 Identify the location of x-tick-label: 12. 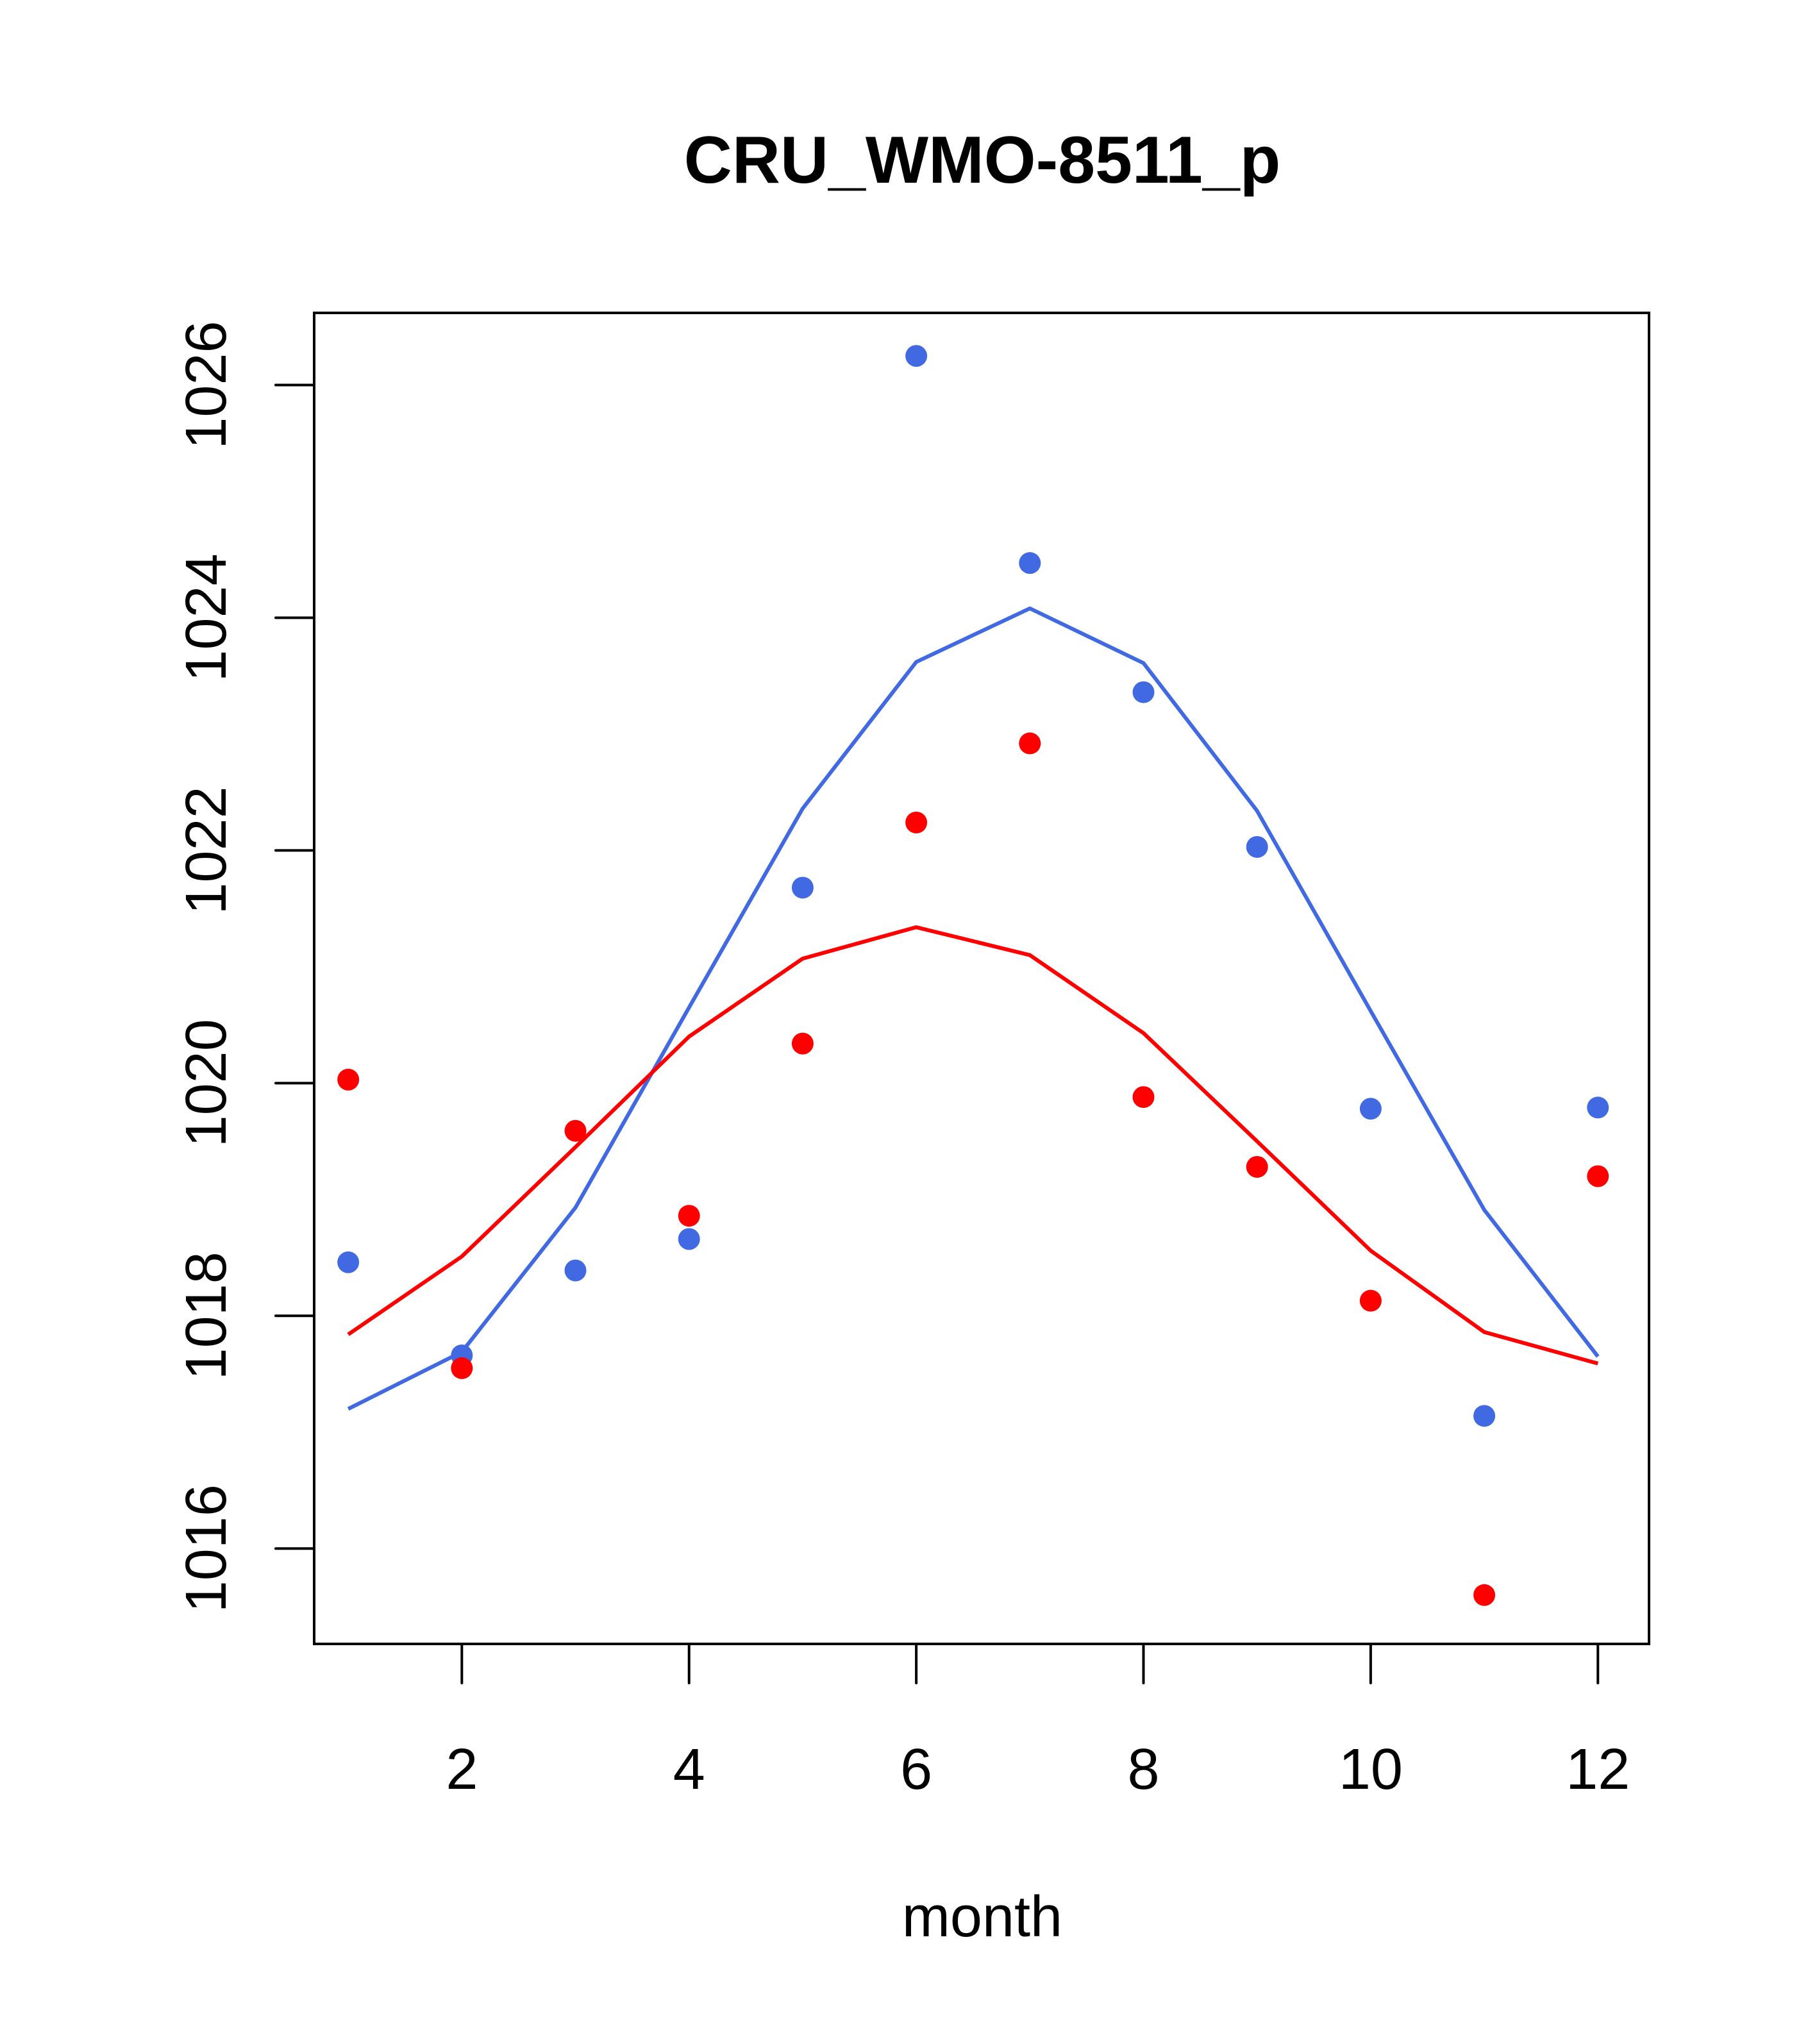
(1598, 1770).